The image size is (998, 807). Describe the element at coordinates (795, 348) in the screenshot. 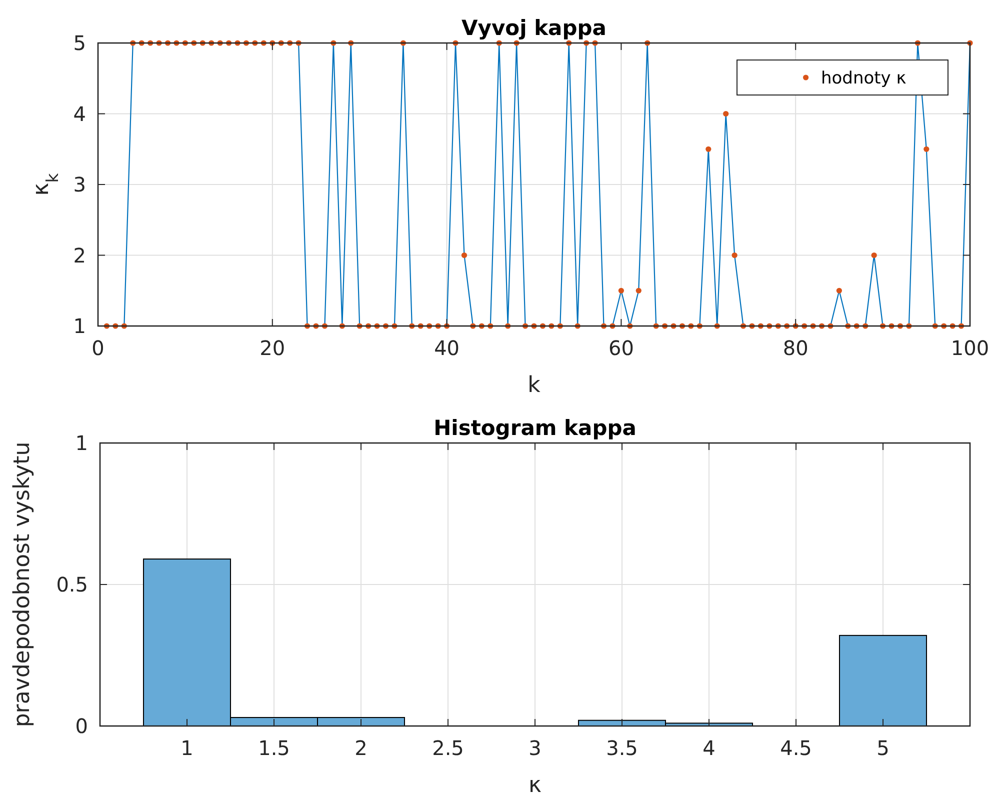

I see `x-tick-label: 80` at that location.